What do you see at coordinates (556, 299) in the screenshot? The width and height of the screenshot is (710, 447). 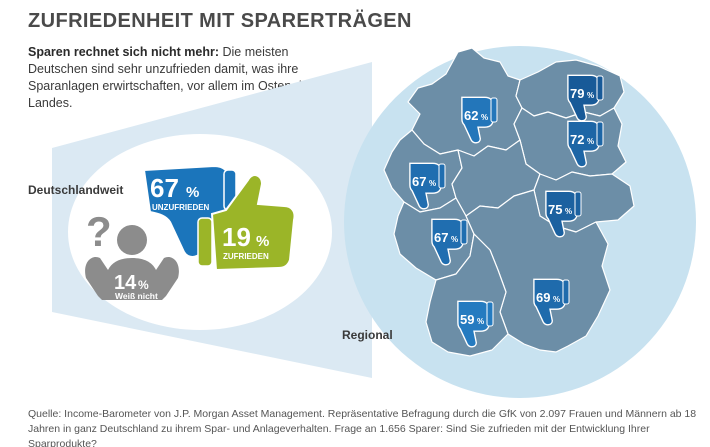 I see `badge-bavaria-unit: %` at bounding box center [556, 299].